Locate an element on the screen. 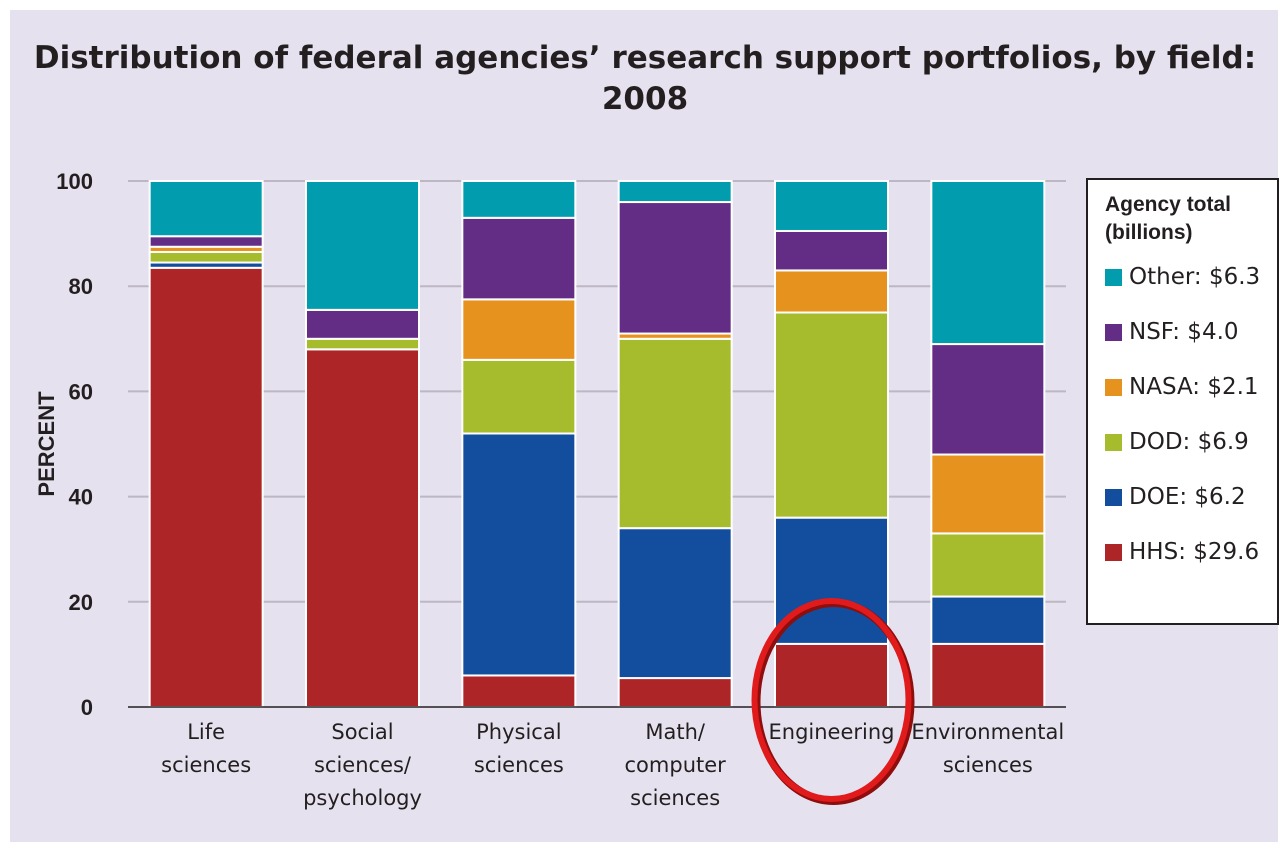 Image resolution: width=1288 pixels, height=859 pixels. legend-label: DOE: $6.2 is located at coordinates (1187, 497).